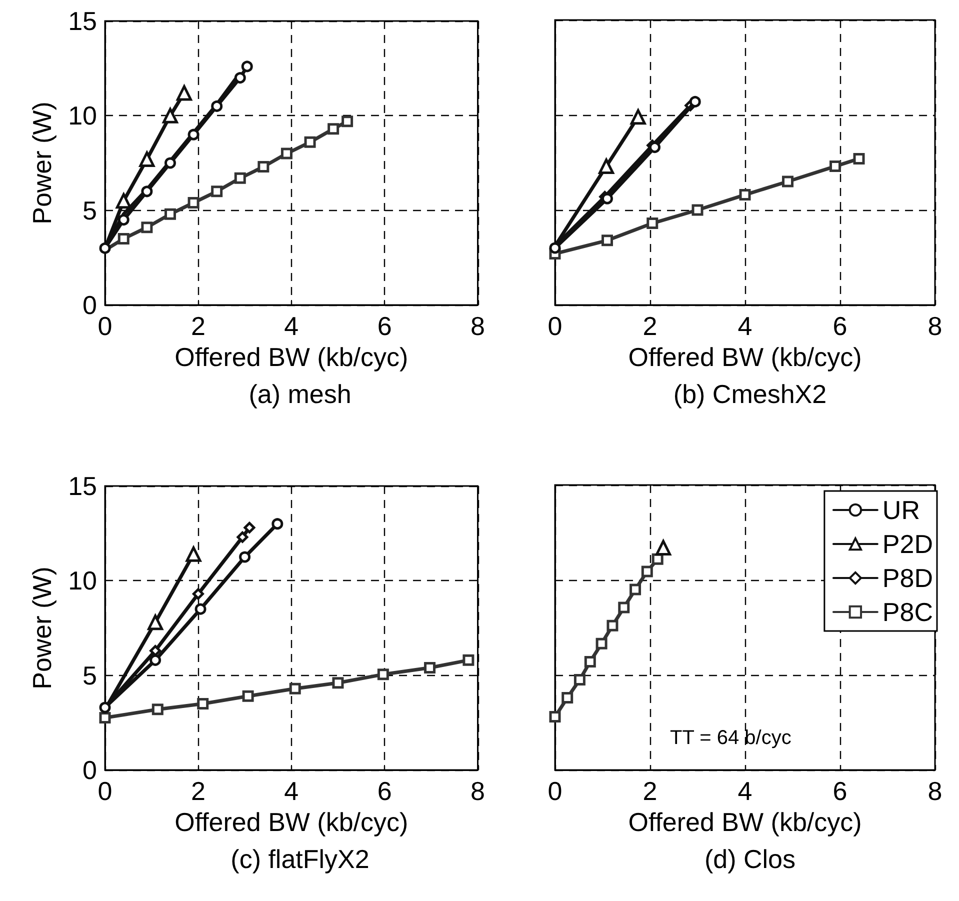 The image size is (959, 901). I want to click on text: (a) mesh, so click(300, 394).